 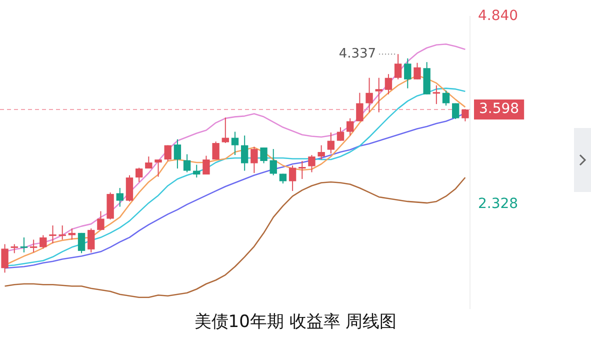 I want to click on ref-line-label: 3.598, so click(x=499, y=109).